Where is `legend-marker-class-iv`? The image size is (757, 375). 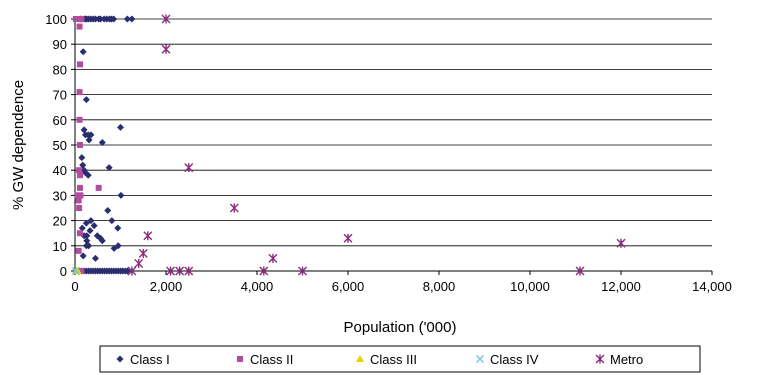
legend-marker-class-iv is located at coordinates (480, 359).